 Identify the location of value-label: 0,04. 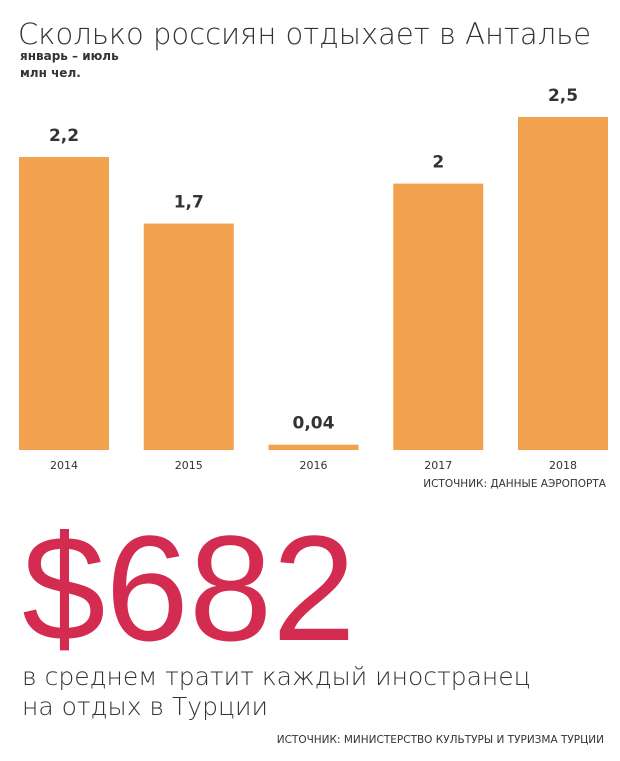
(314, 424).